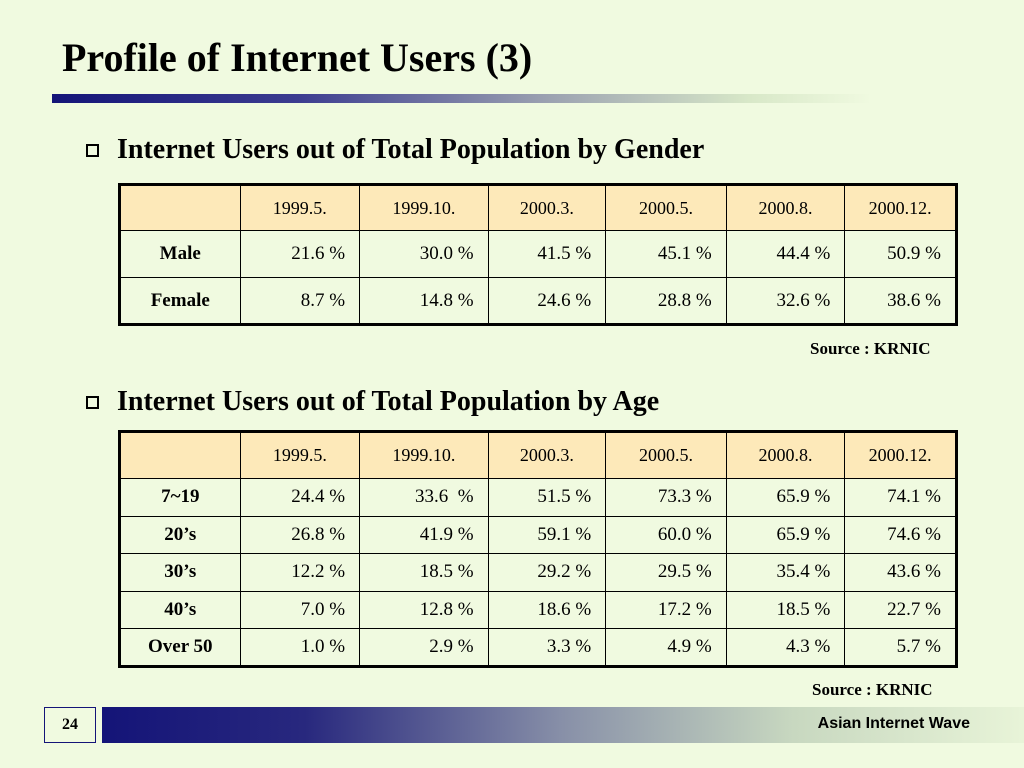 Image resolution: width=1024 pixels, height=768 pixels. I want to click on table-cell: 2.9 %, so click(424, 647).